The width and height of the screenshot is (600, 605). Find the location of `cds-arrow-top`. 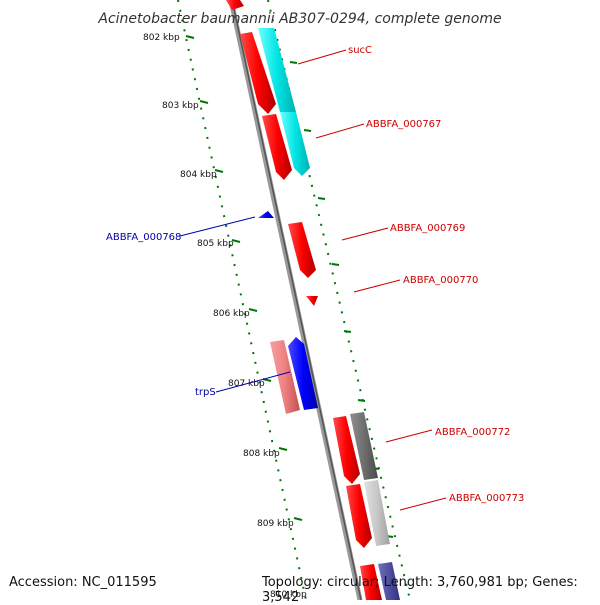

cds-arrow-top is located at coordinates (235, 5).